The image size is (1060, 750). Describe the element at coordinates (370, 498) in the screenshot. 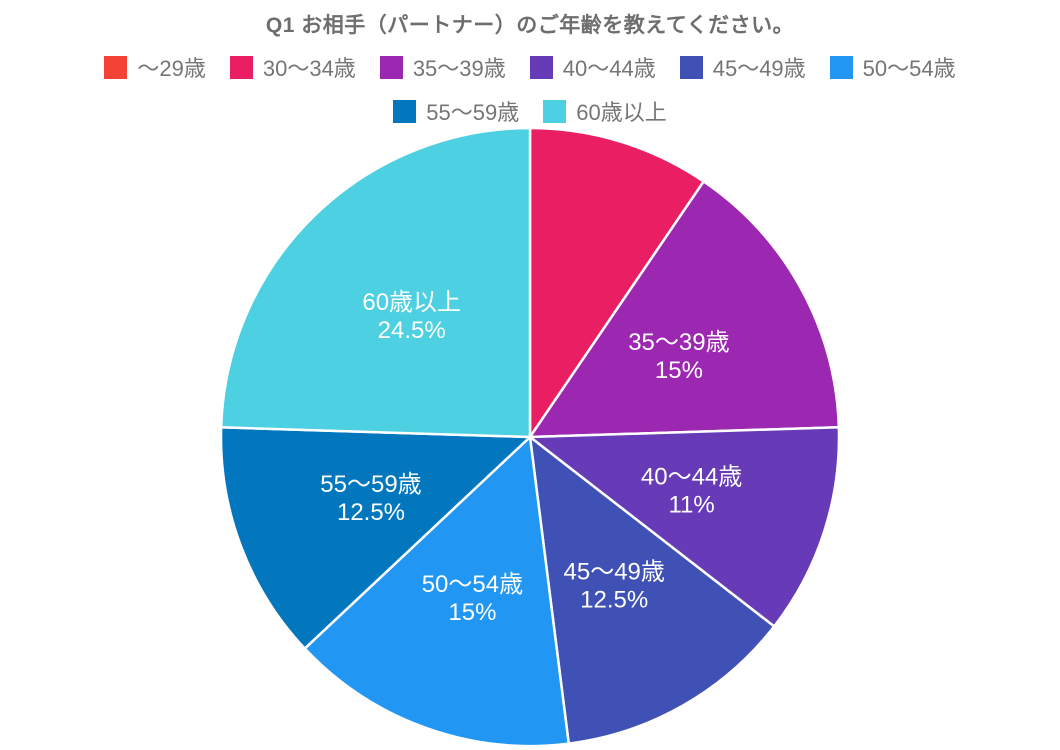

I see `pie-slice-label: 55～59歳 12.5%` at that location.